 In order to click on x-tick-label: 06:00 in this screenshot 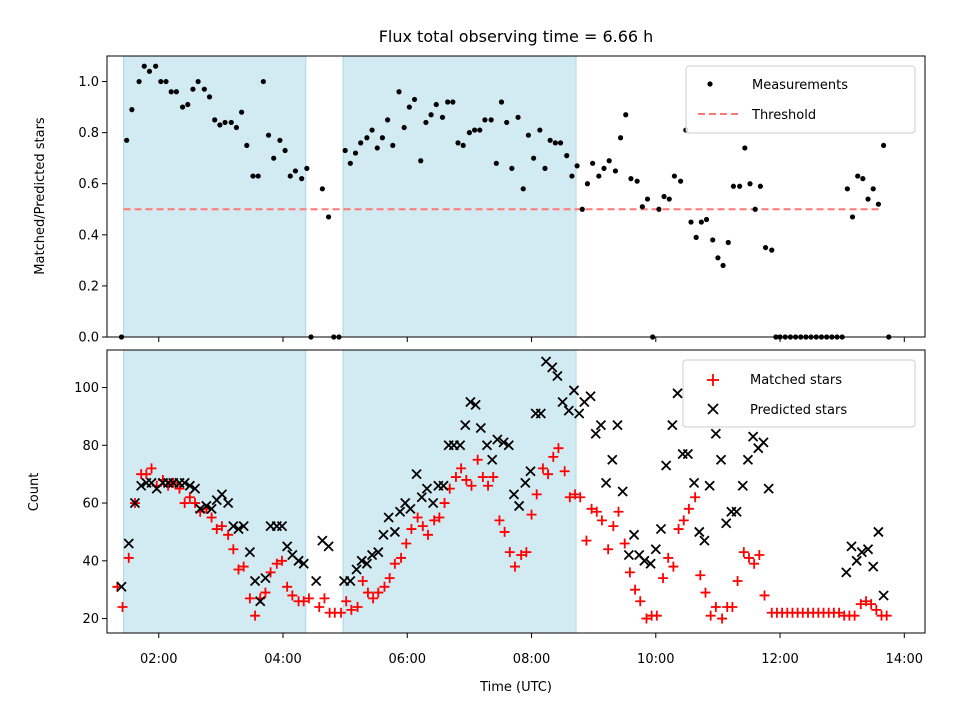, I will do `click(407, 659)`.